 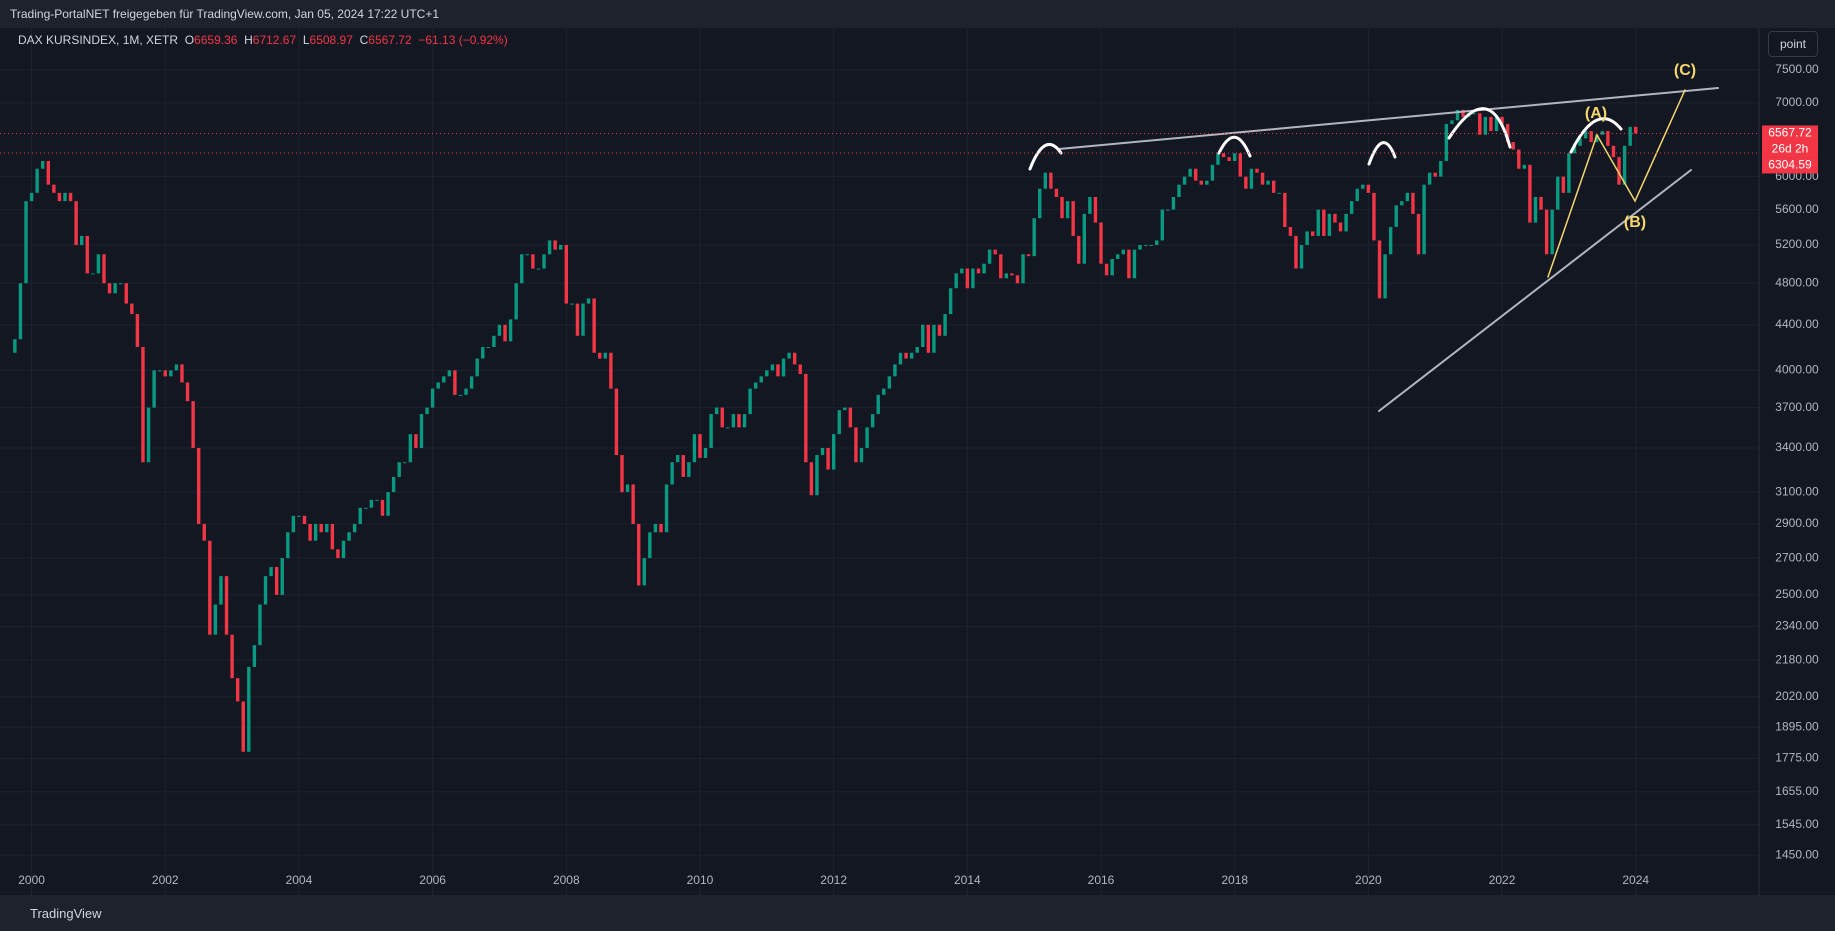 I want to click on y-tick-label: 1775.00, so click(x=1797, y=758).